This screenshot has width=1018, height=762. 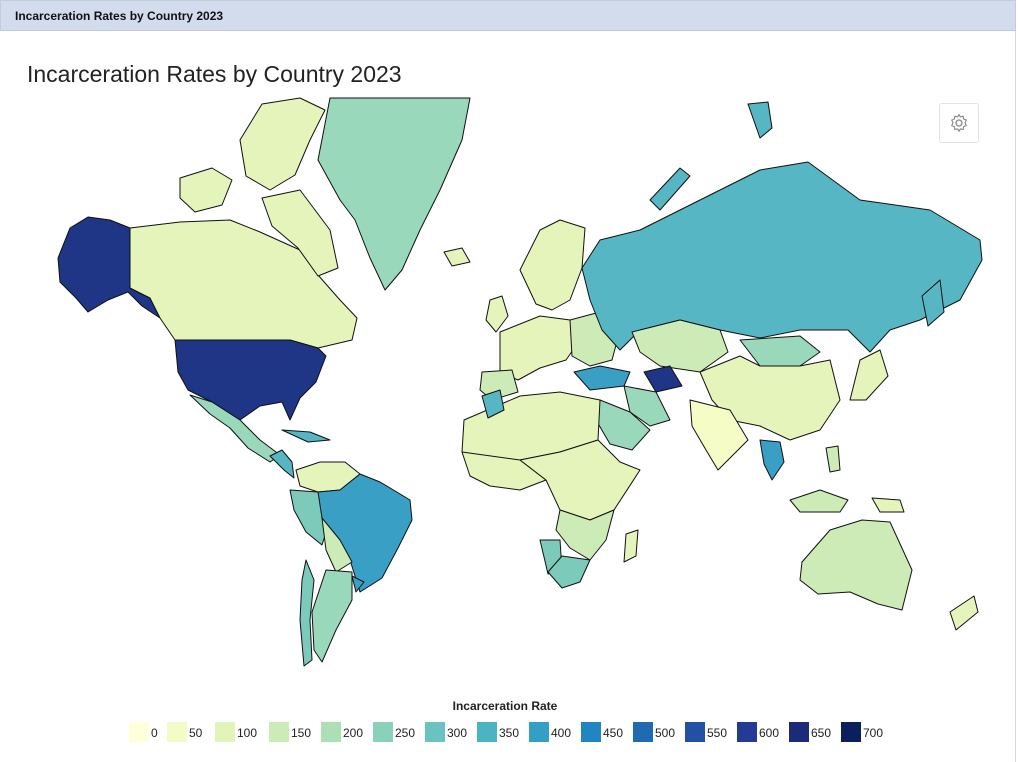 What do you see at coordinates (196, 733) in the screenshot?
I see `legend-label: 50` at bounding box center [196, 733].